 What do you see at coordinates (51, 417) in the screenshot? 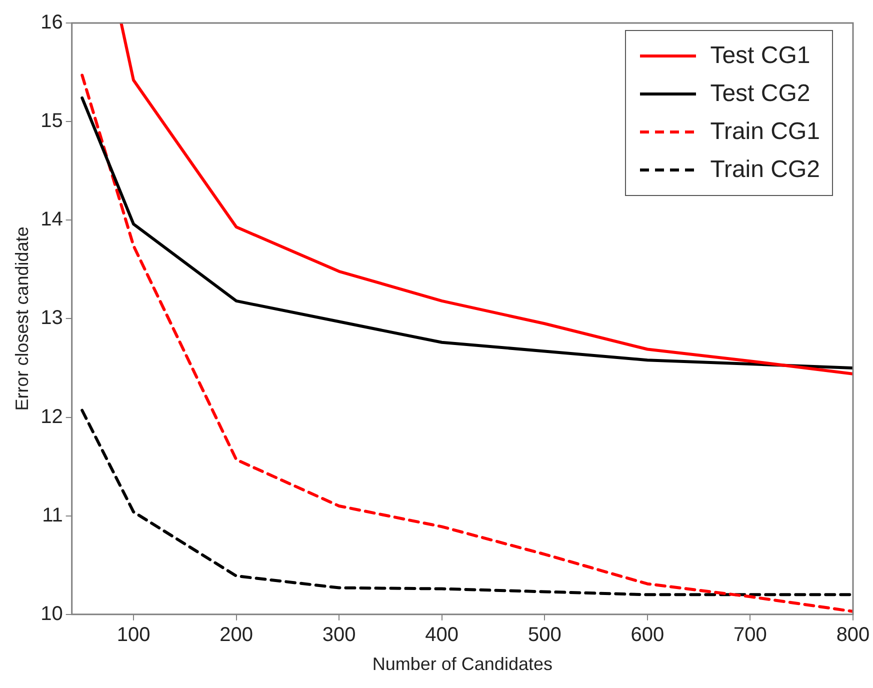
I see `y-tick-label: 12` at bounding box center [51, 417].